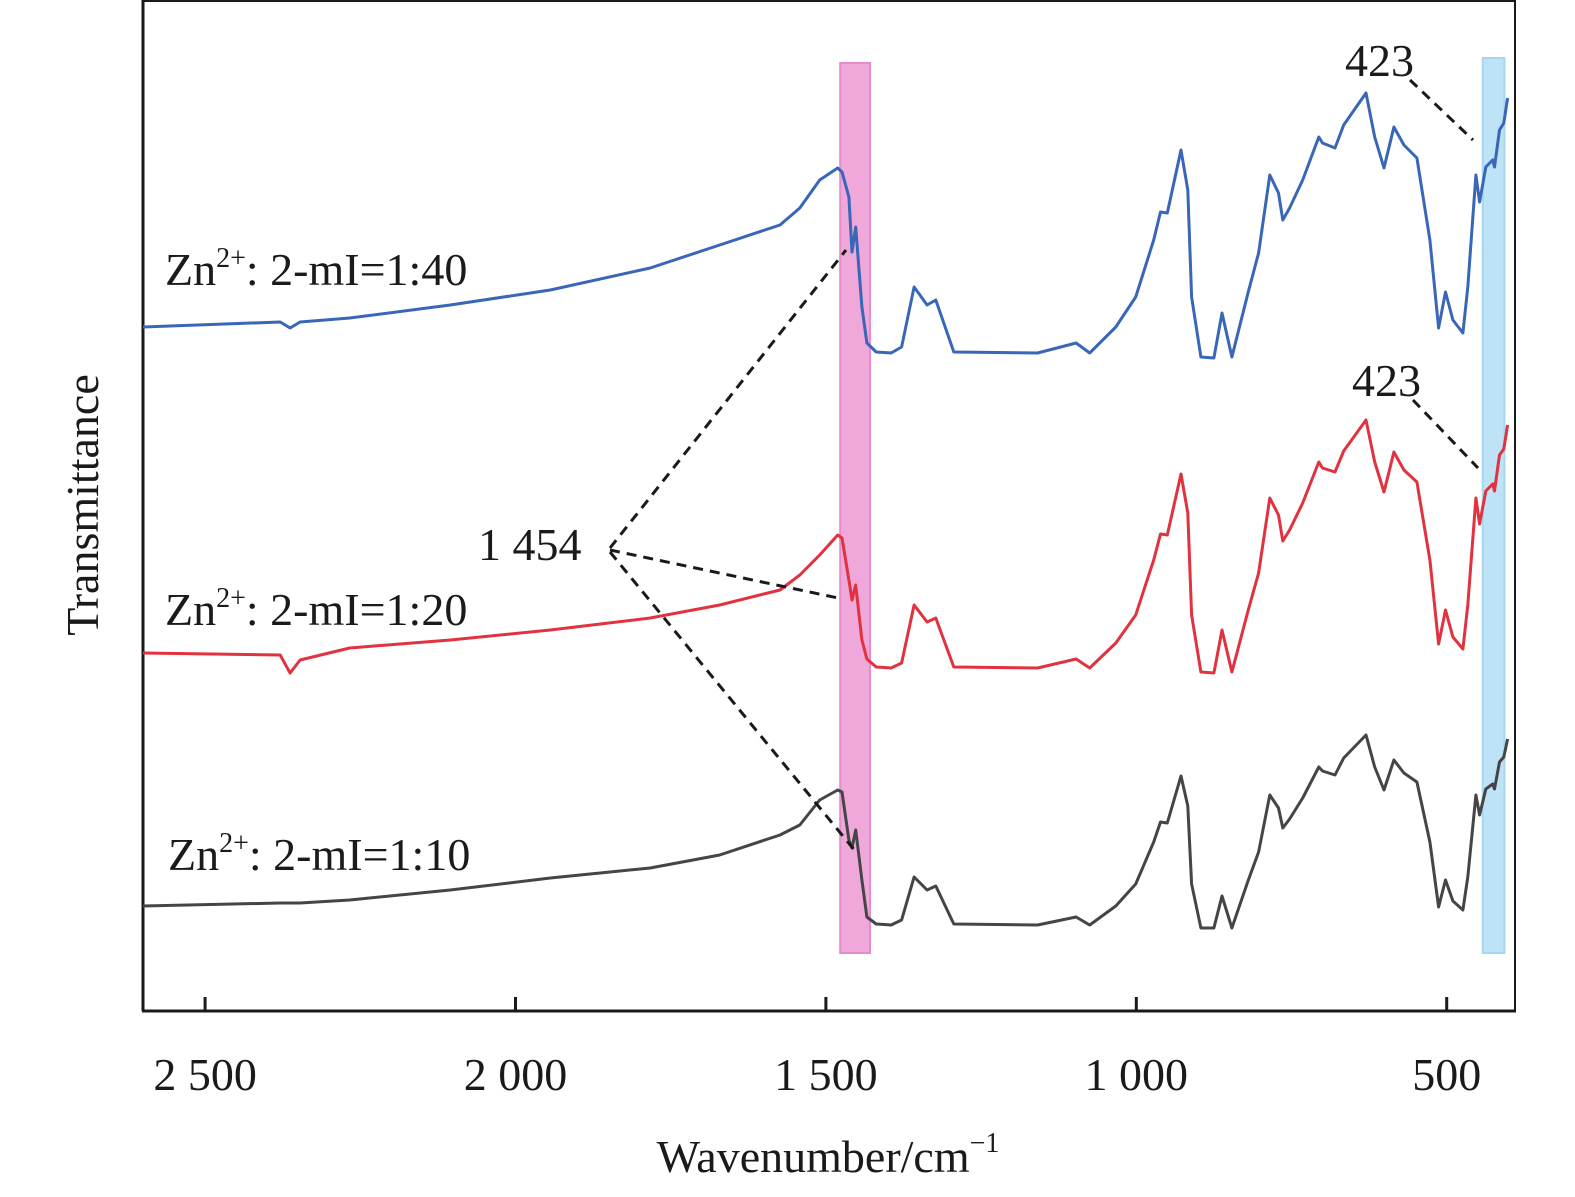  Describe the element at coordinates (1386, 380) in the screenshot. I see `annotation-423-middle: 423` at that location.